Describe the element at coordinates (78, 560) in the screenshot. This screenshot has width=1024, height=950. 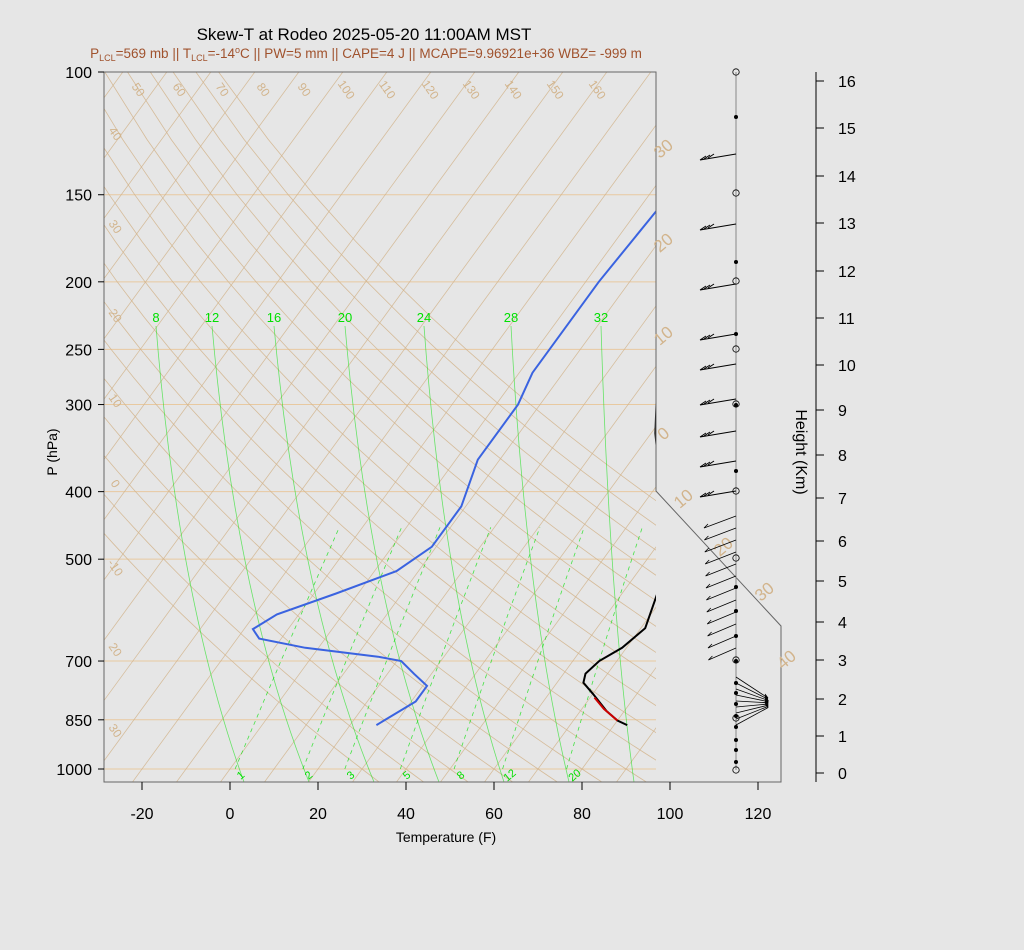
I see `y-tick-label: 500` at that location.